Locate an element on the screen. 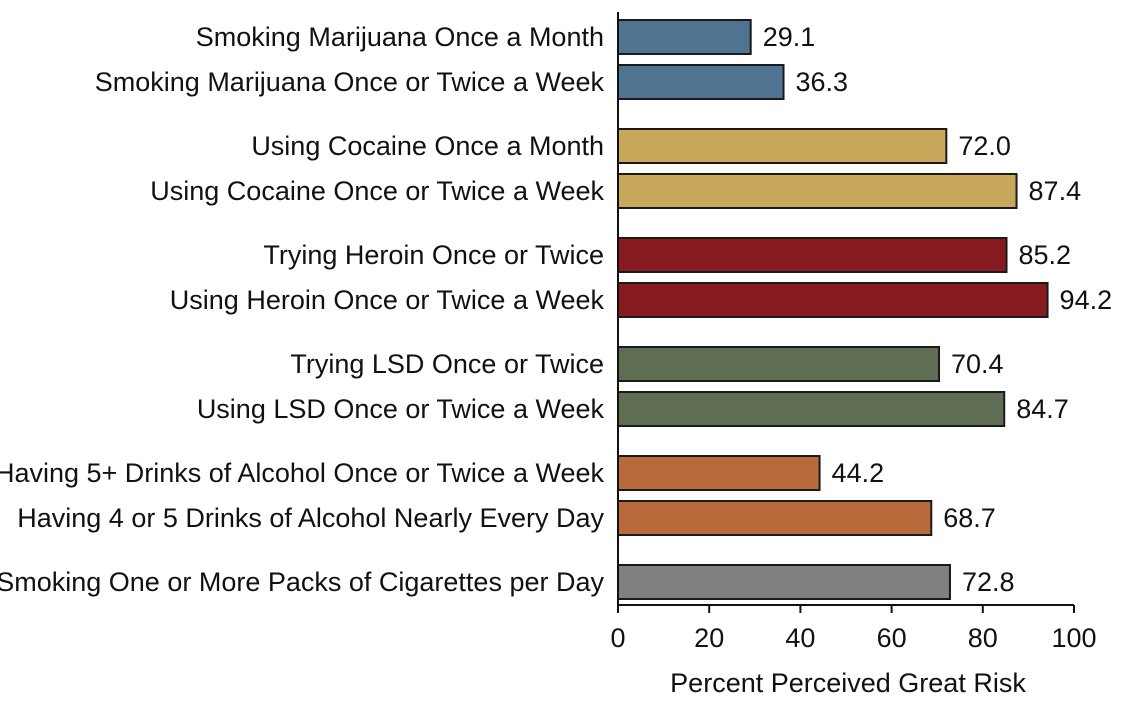  bar-using-cocaine-once-or-twice-a-week is located at coordinates (817, 191).